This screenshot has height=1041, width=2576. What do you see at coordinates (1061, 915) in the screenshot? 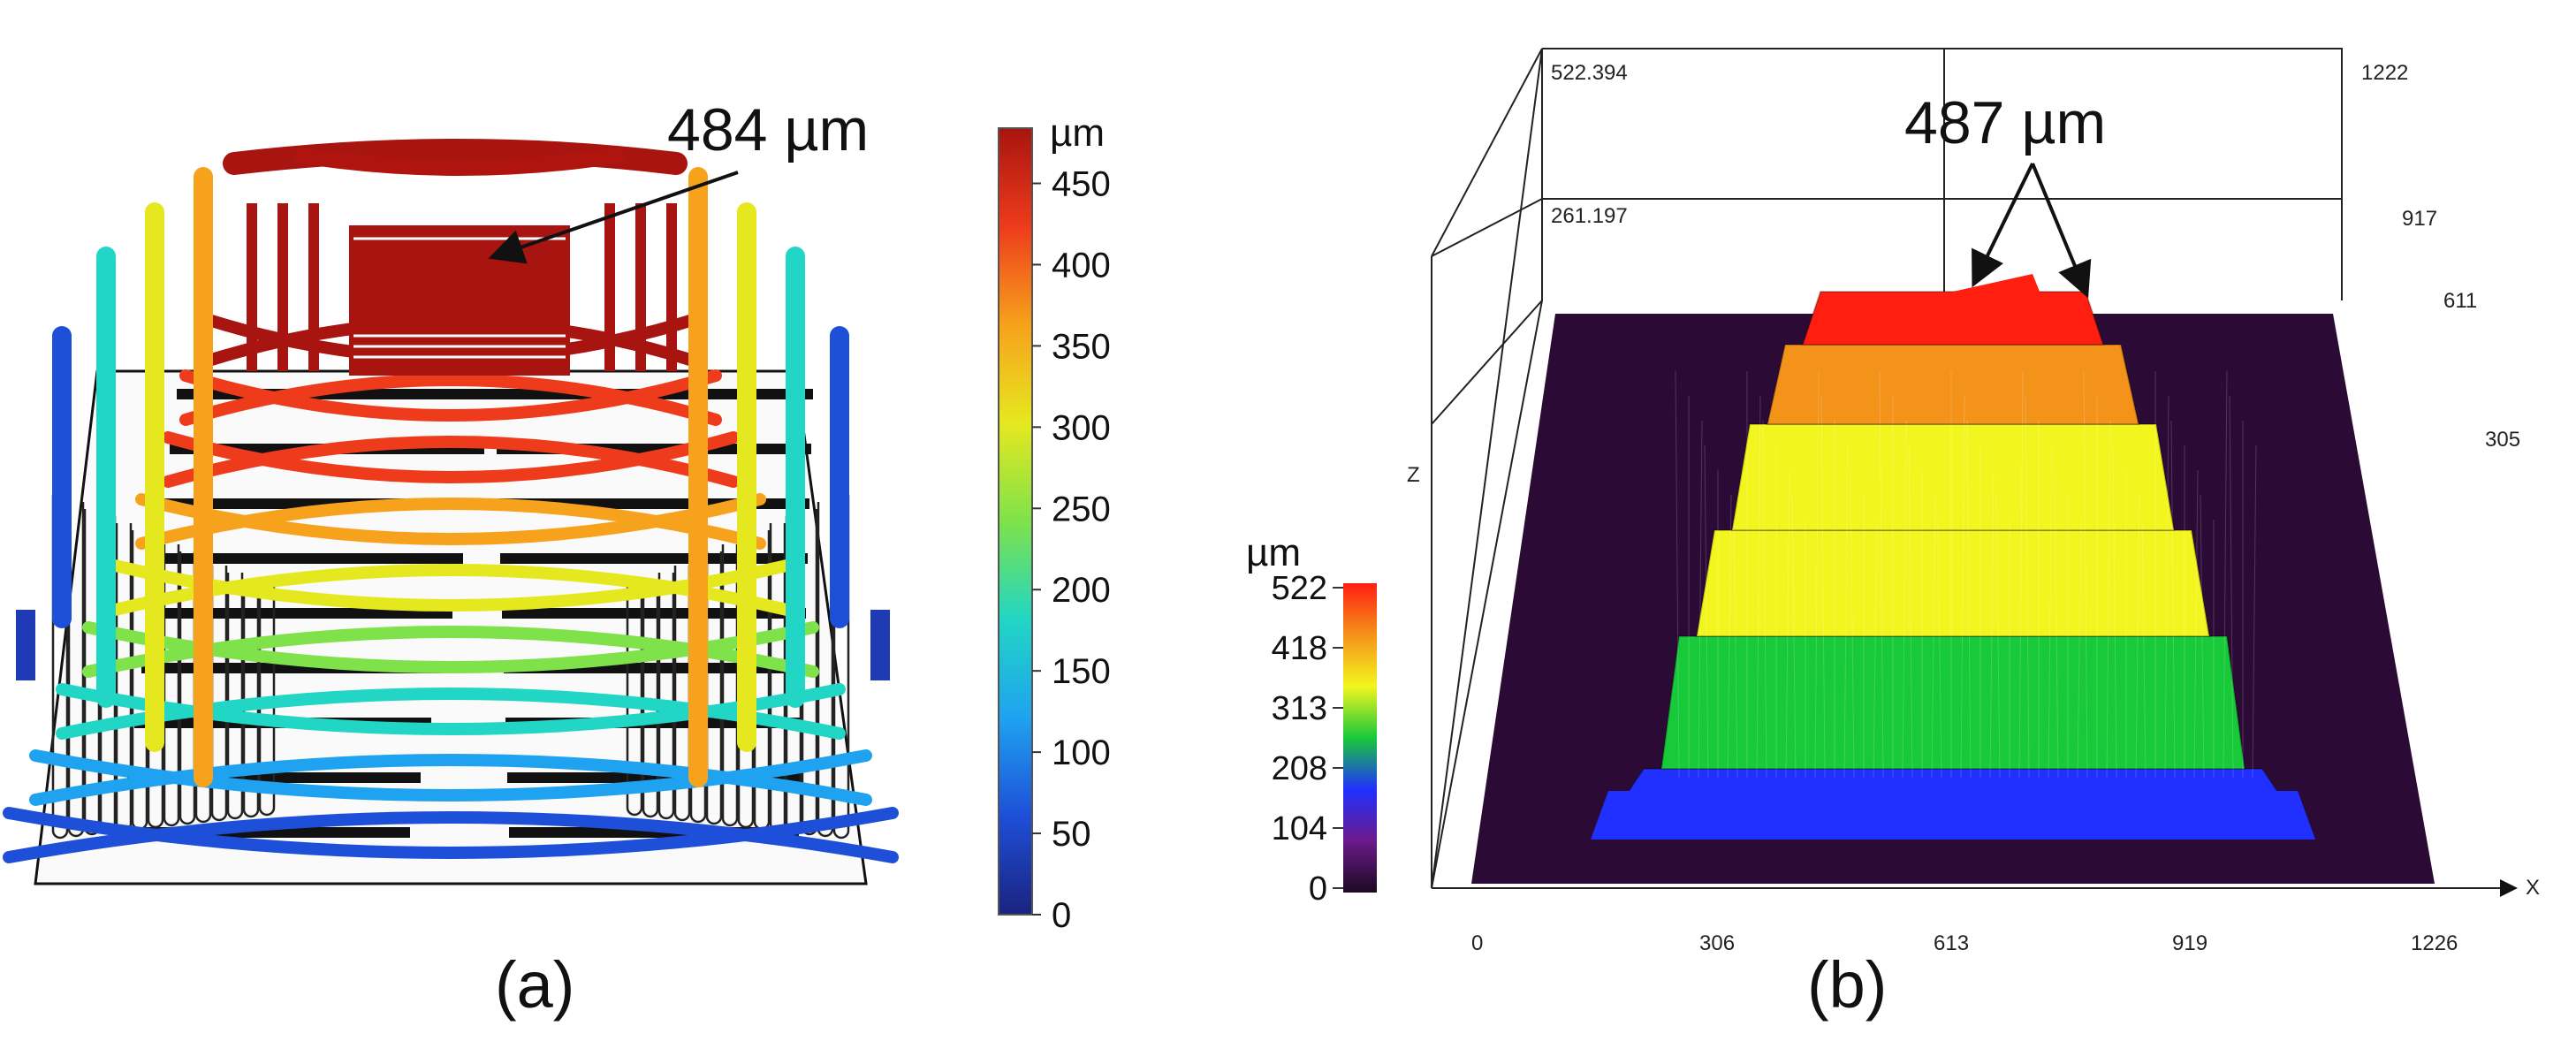
I see `colorbar-a-tick-label: 0` at bounding box center [1061, 915].